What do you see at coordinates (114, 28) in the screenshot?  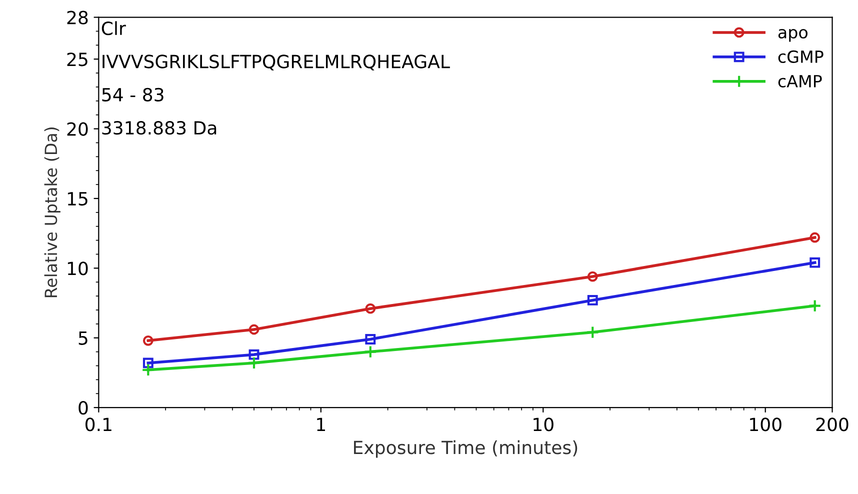 I see `annotation: Clr` at bounding box center [114, 28].